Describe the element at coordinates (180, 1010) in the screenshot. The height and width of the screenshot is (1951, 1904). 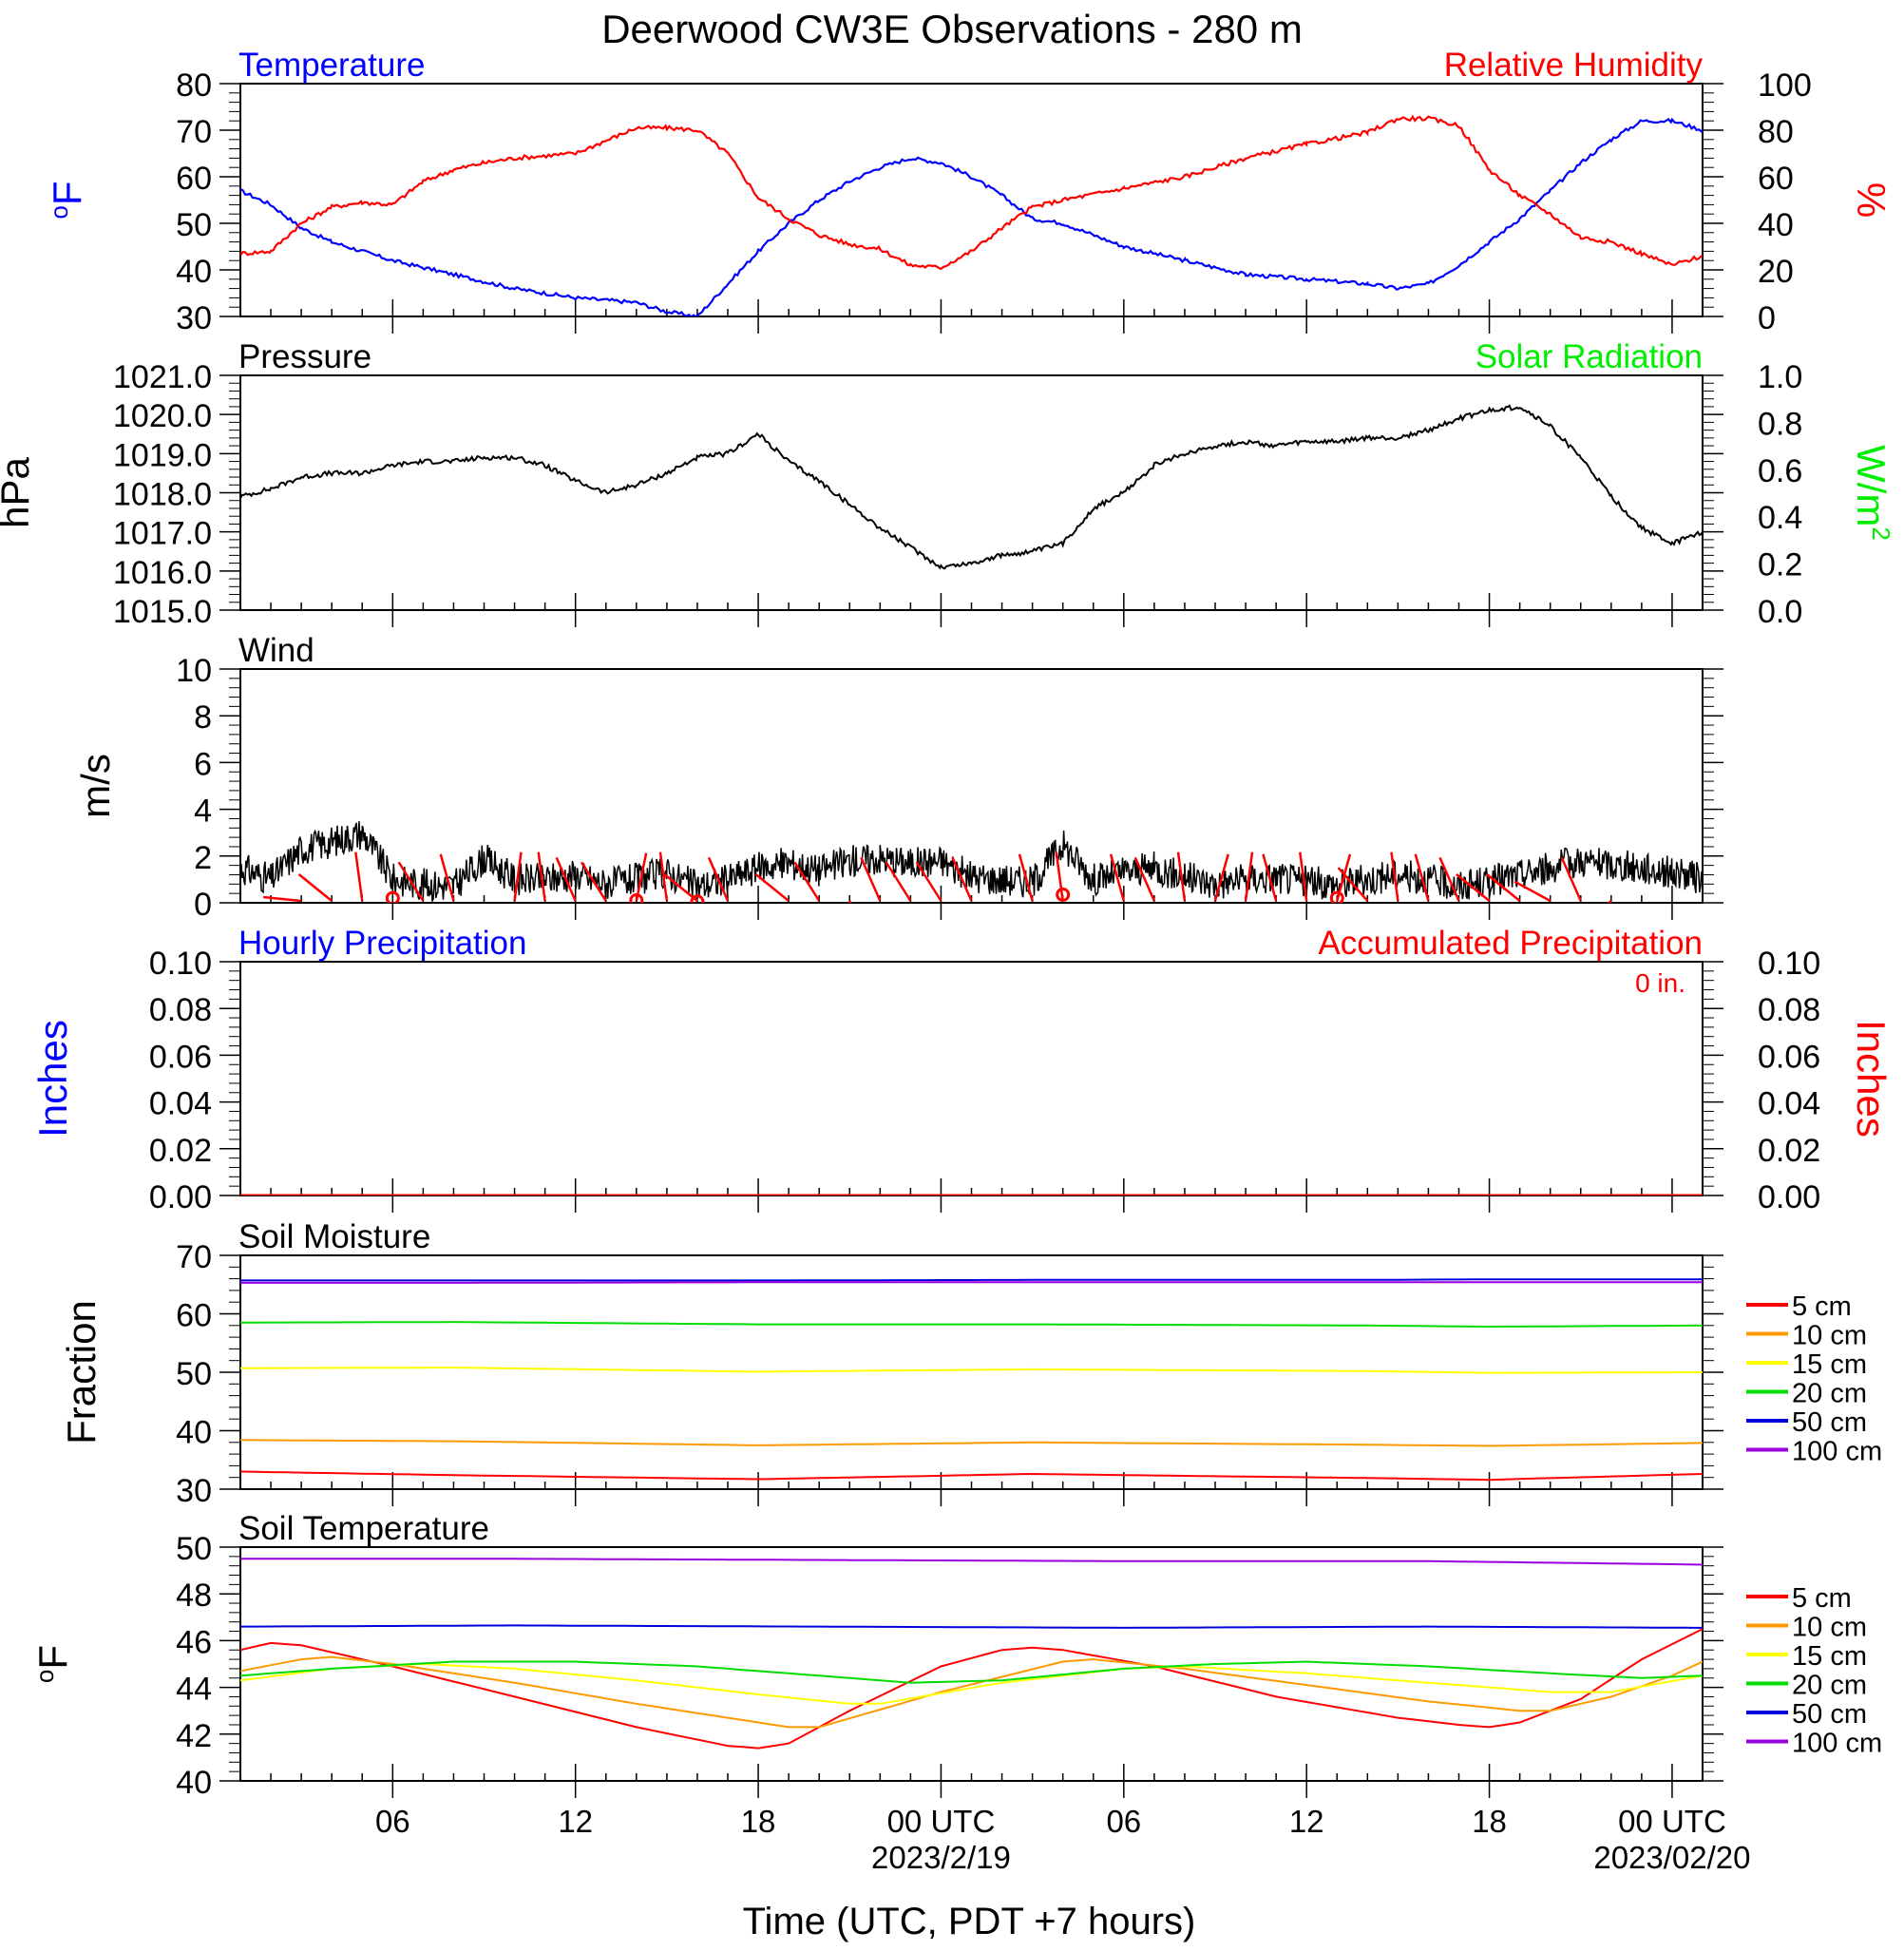
I see `y-tick-label: 0.08` at that location.